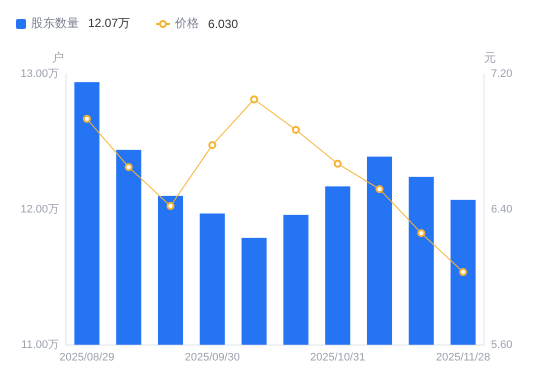 The image size is (550, 381). What do you see at coordinates (40, 344) in the screenshot?
I see `y-tick-label: 11.00万` at bounding box center [40, 344].